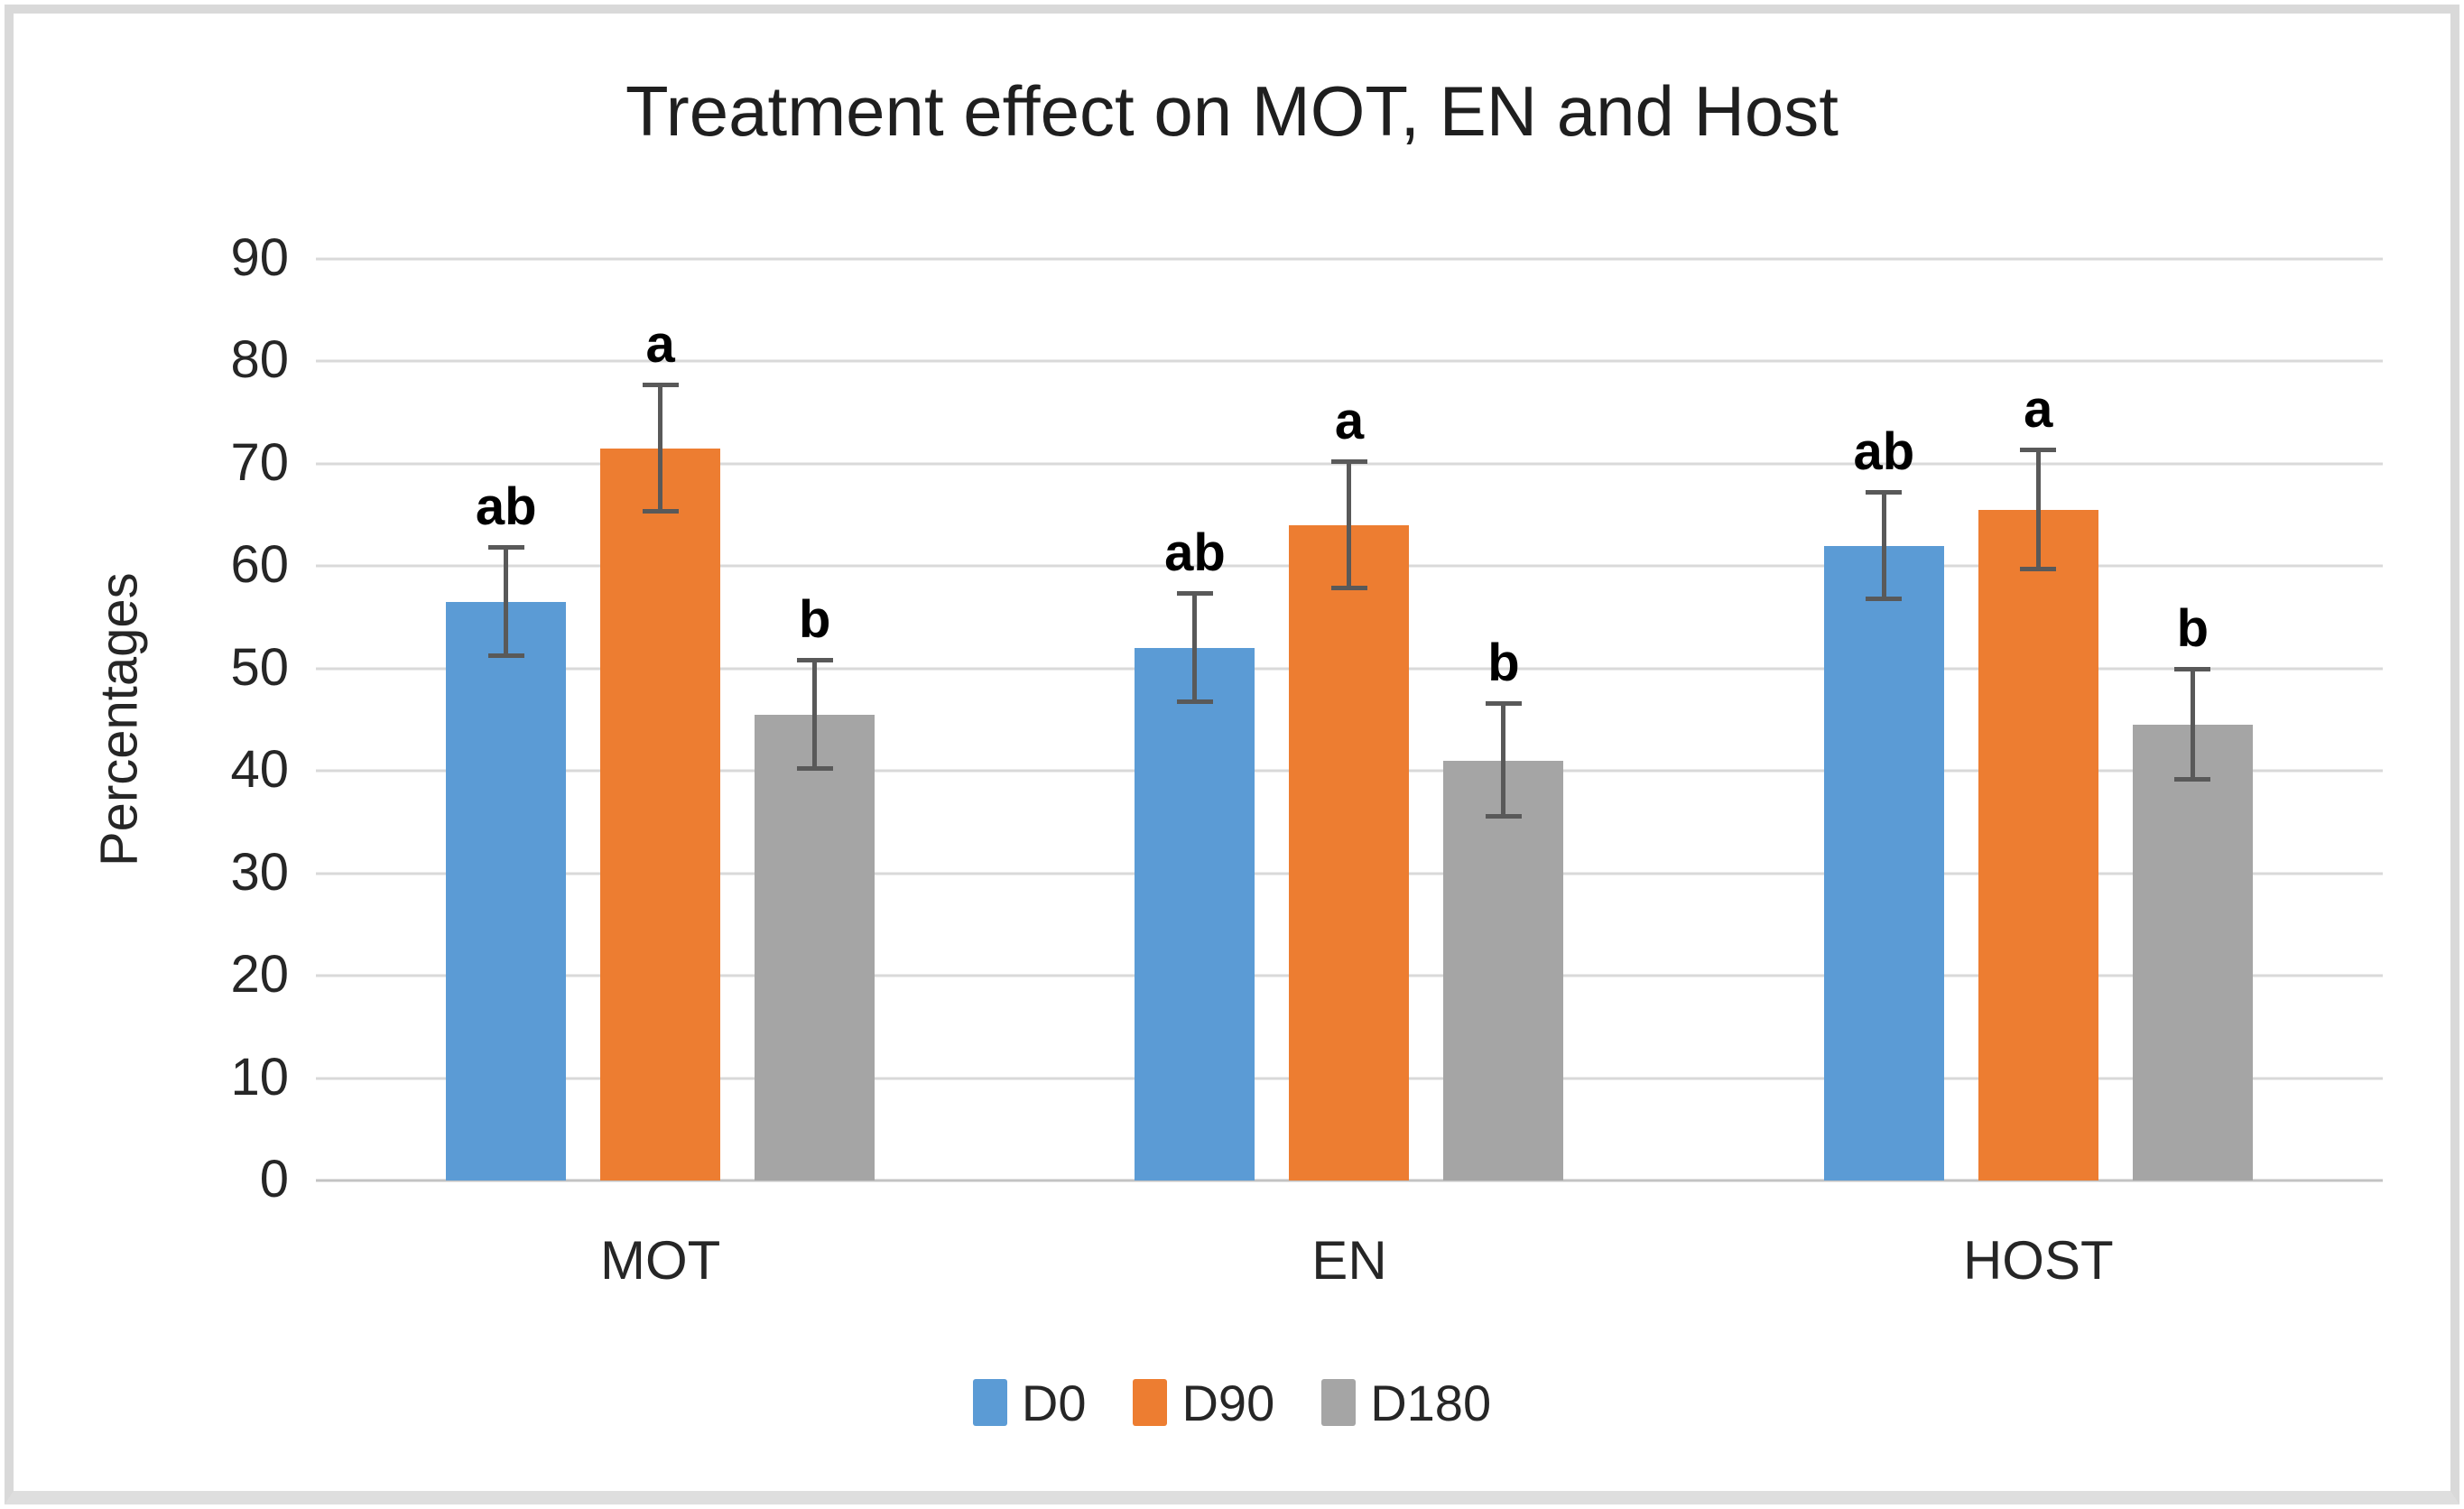  I want to click on y-tick-label: 60, so click(259, 565).